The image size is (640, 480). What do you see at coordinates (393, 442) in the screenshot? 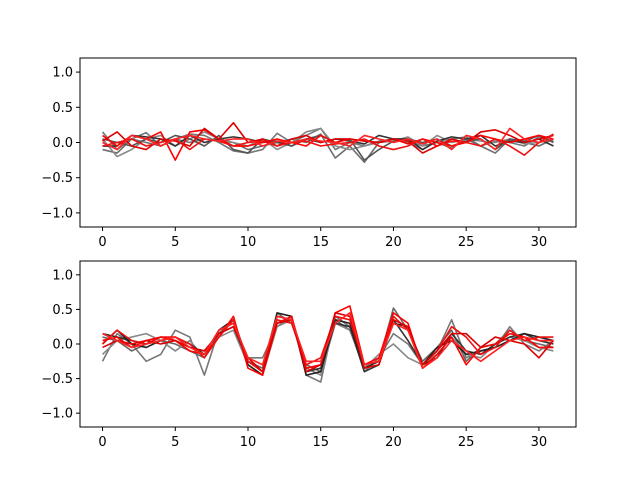
I see `bottom-x-tick-label: 20` at bounding box center [393, 442].